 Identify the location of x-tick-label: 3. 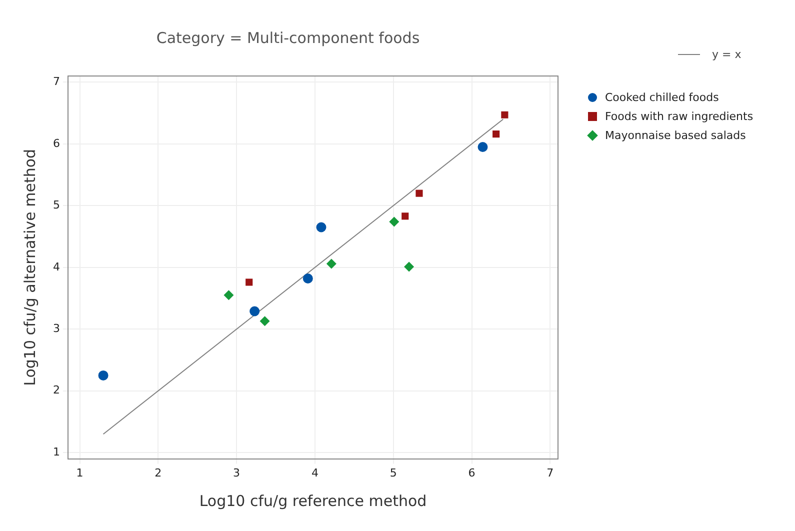
(236, 473).